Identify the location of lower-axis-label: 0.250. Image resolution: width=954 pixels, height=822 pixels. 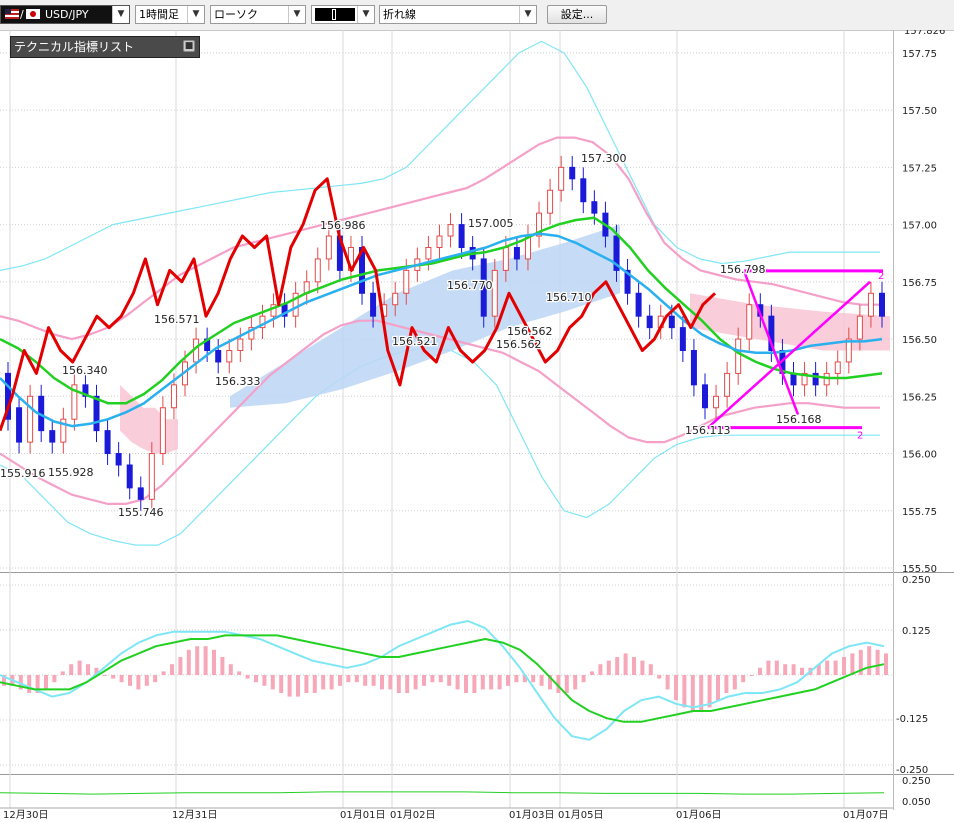
(916, 781).